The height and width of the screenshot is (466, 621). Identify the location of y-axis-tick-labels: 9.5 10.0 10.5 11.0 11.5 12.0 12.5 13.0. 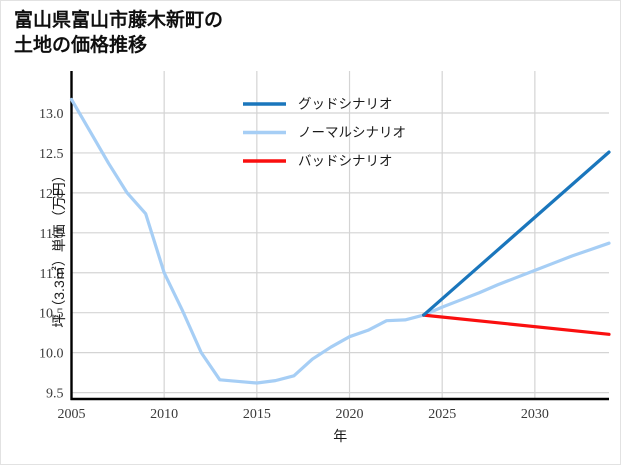
(51, 254).